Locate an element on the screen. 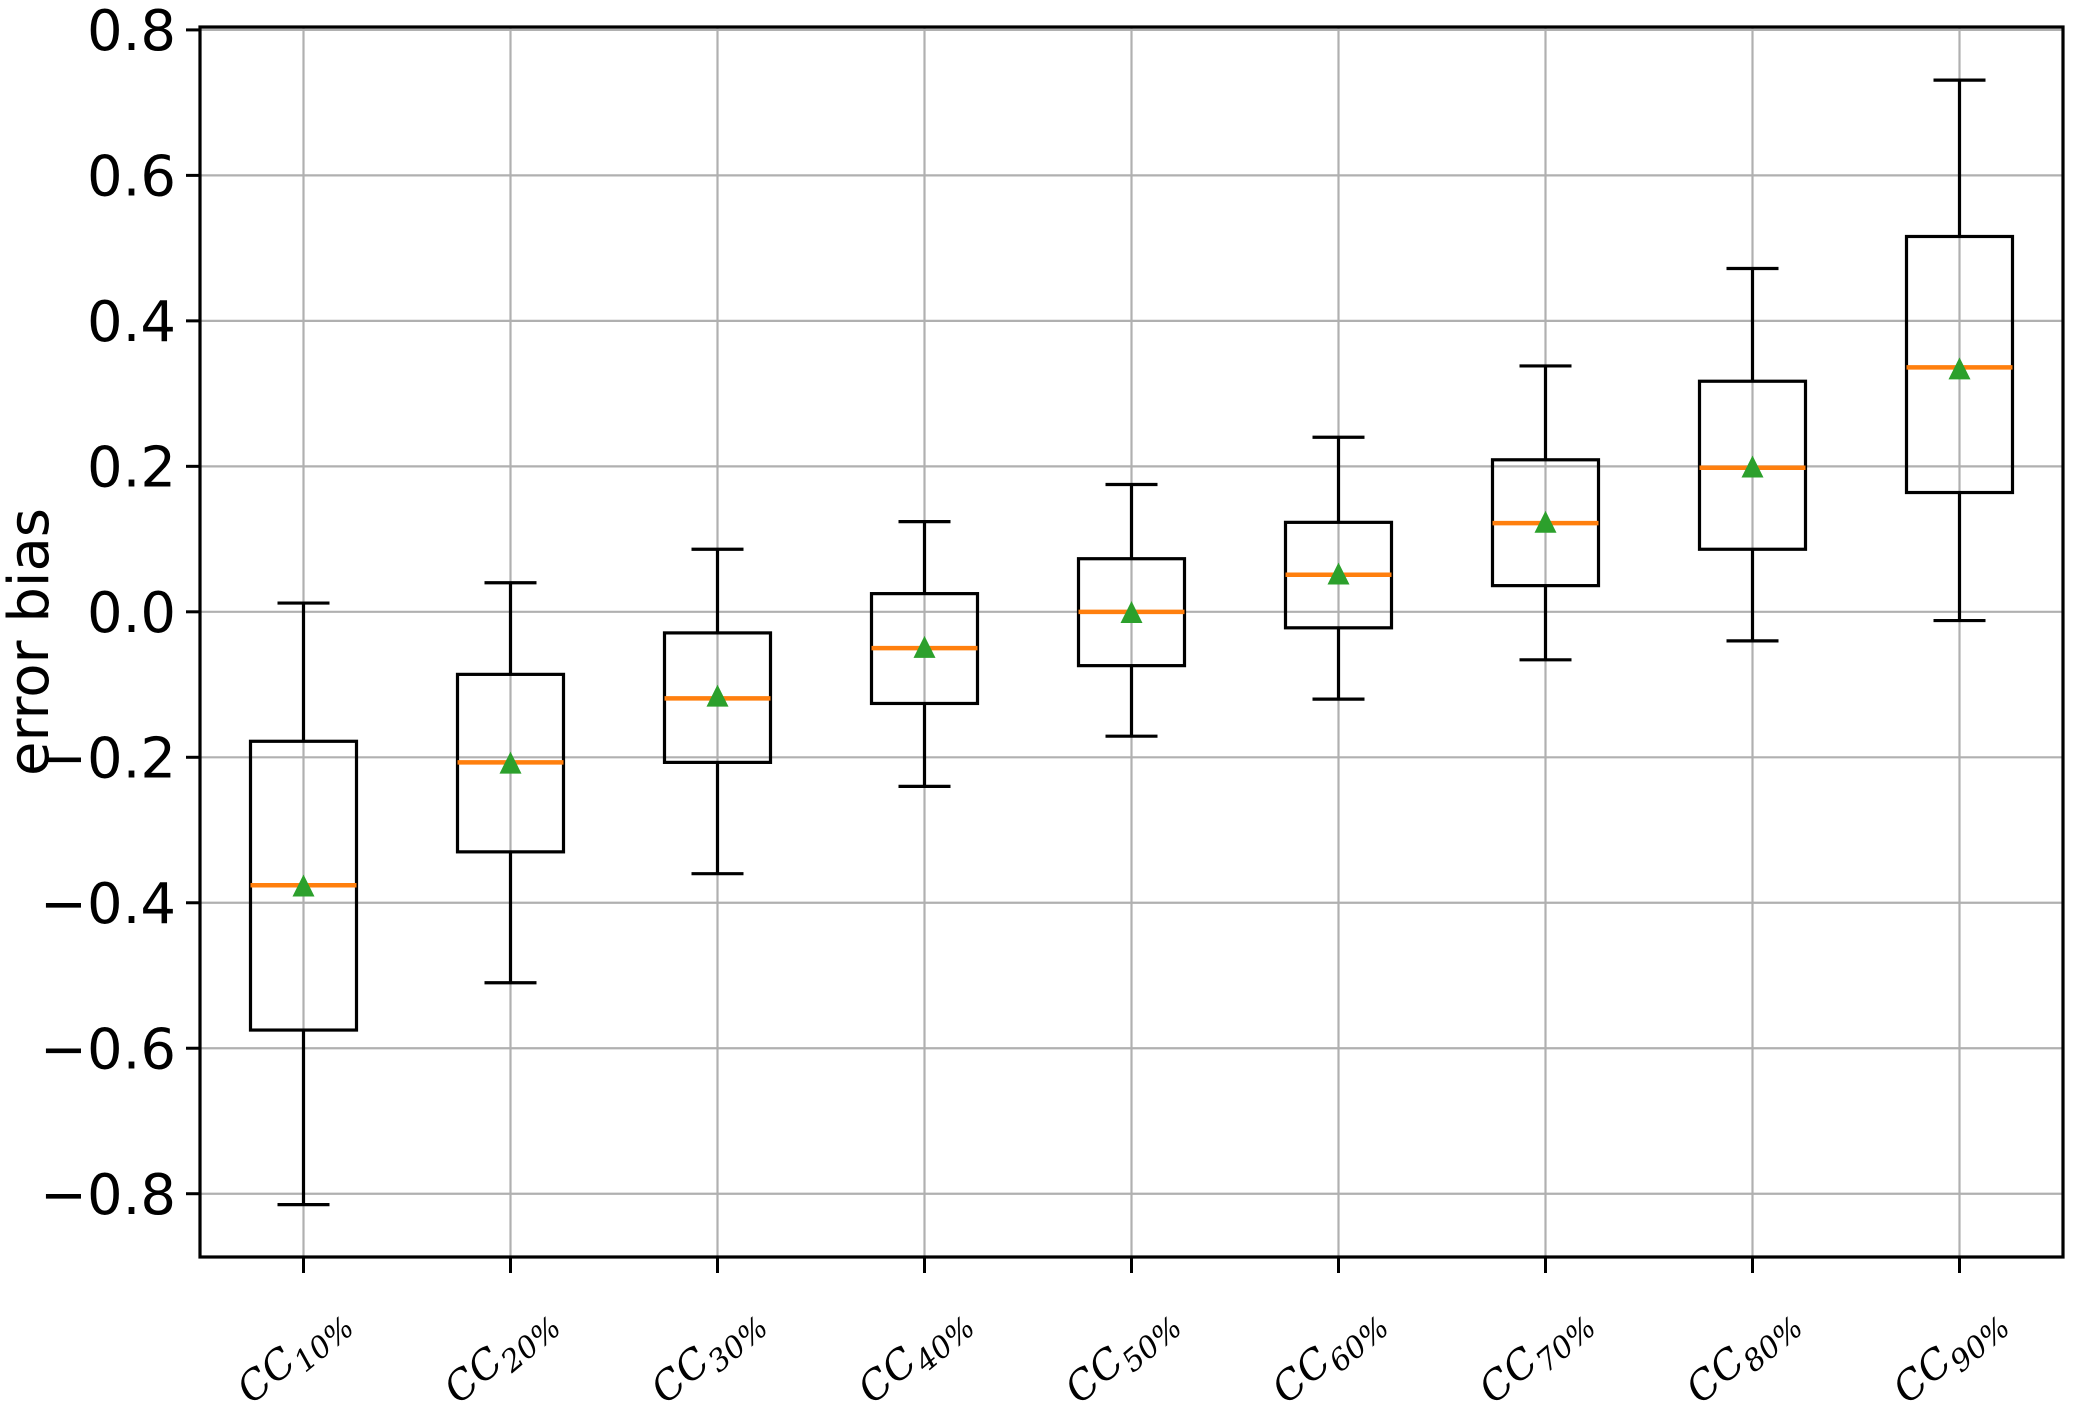  y-axis-label: error bias is located at coordinates (31, 642).